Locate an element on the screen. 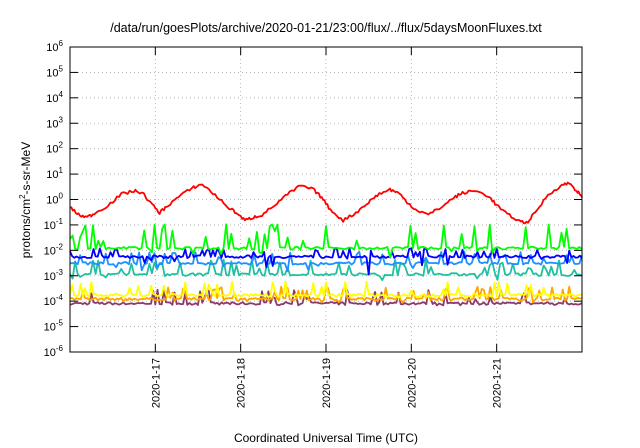  y-tick-label: 10¹ is located at coordinates (54, 173).